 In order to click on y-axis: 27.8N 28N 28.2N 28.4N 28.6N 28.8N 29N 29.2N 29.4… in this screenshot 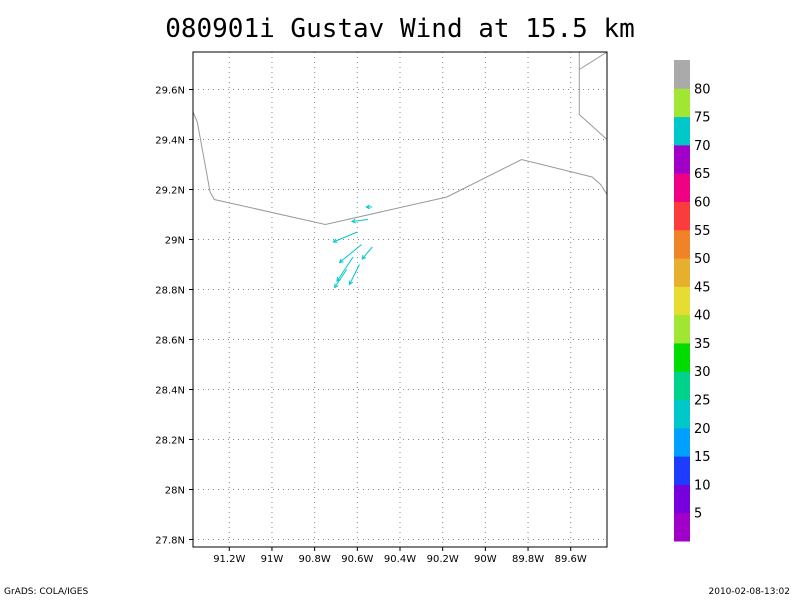, I will do `click(174, 316)`.